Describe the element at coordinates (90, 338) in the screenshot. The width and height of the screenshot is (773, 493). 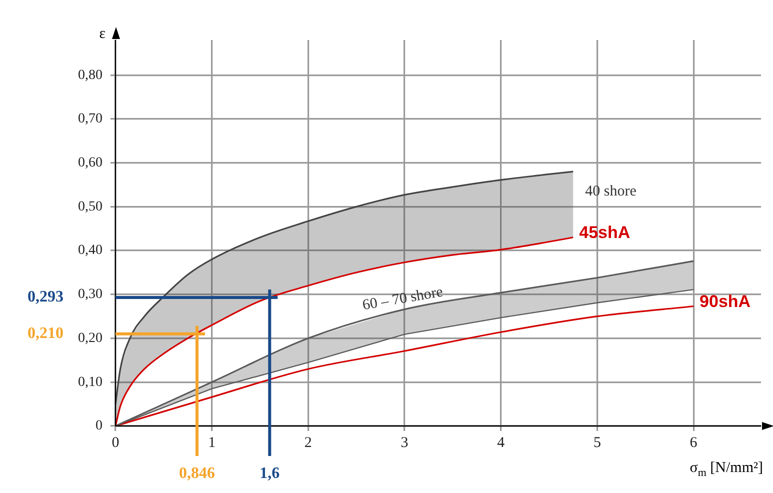
I see `y-tick-label: 0,20` at that location.